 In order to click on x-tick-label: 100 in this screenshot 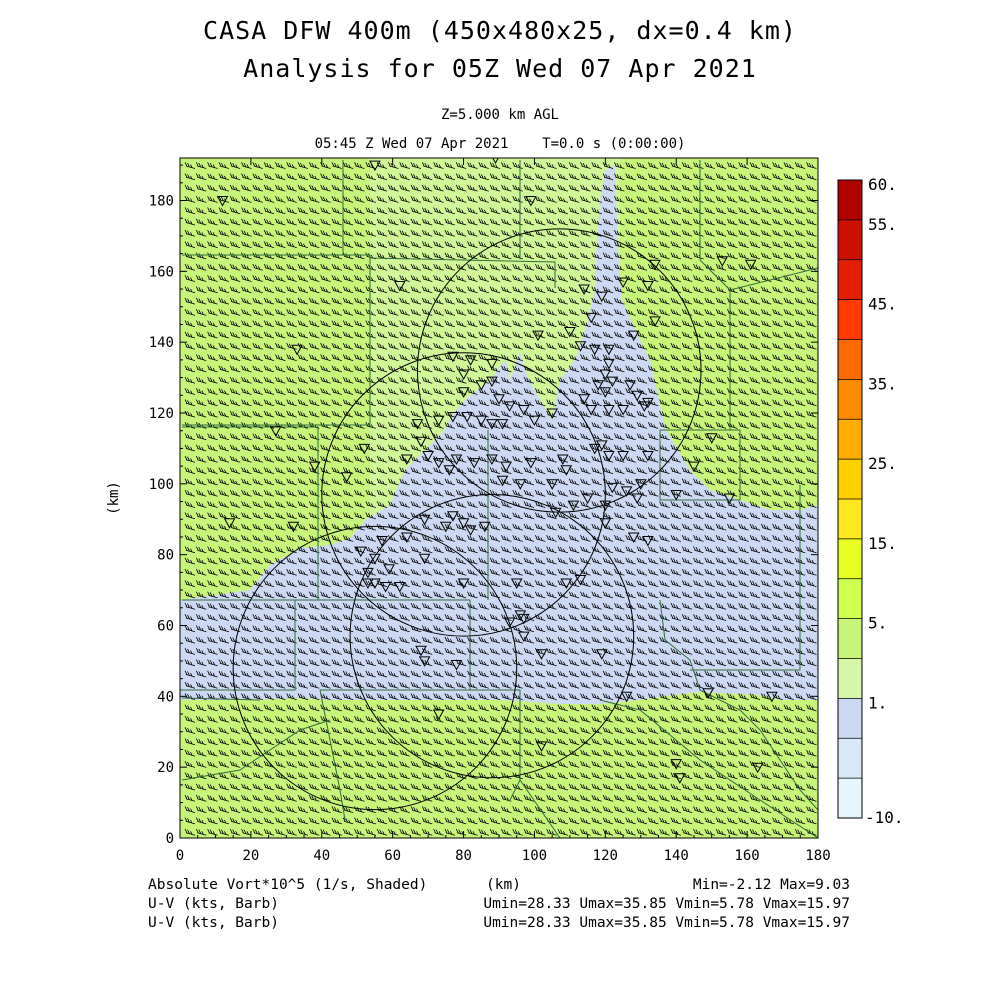, I will do `click(534, 856)`.